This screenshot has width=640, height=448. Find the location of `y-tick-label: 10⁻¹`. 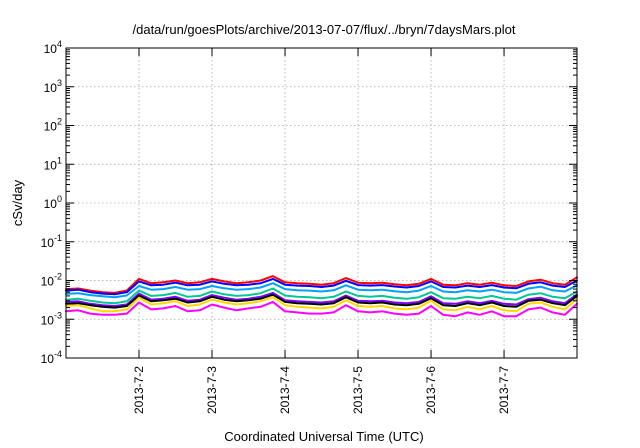

y-tick-label: 10⁻¹ is located at coordinates (51, 241).